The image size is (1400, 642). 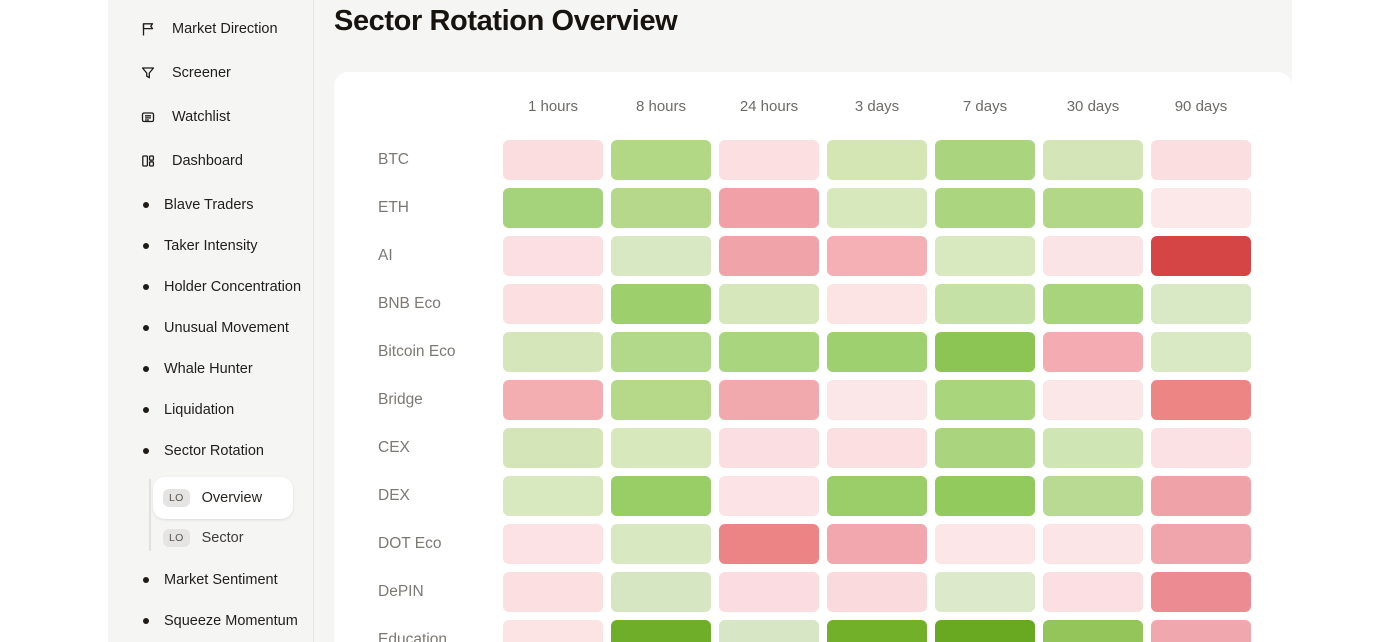 What do you see at coordinates (210, 451) in the screenshot?
I see `sidebar-item-sector-rotation: Sector Rotation` at bounding box center [210, 451].